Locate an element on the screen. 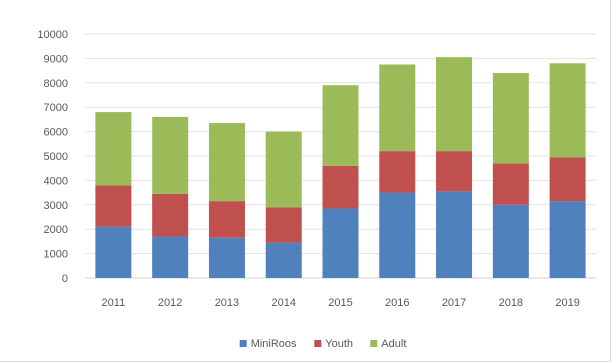 This screenshot has width=611, height=362. legend-label: MiniRoos is located at coordinates (274, 344).